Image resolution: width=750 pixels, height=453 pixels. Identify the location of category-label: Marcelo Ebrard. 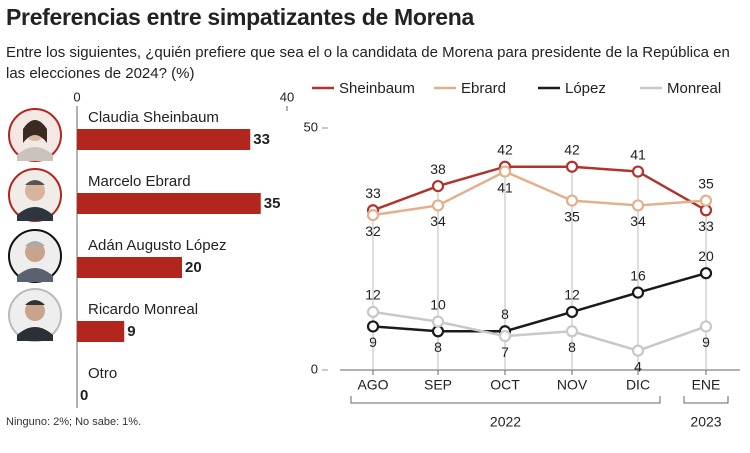
(139, 181).